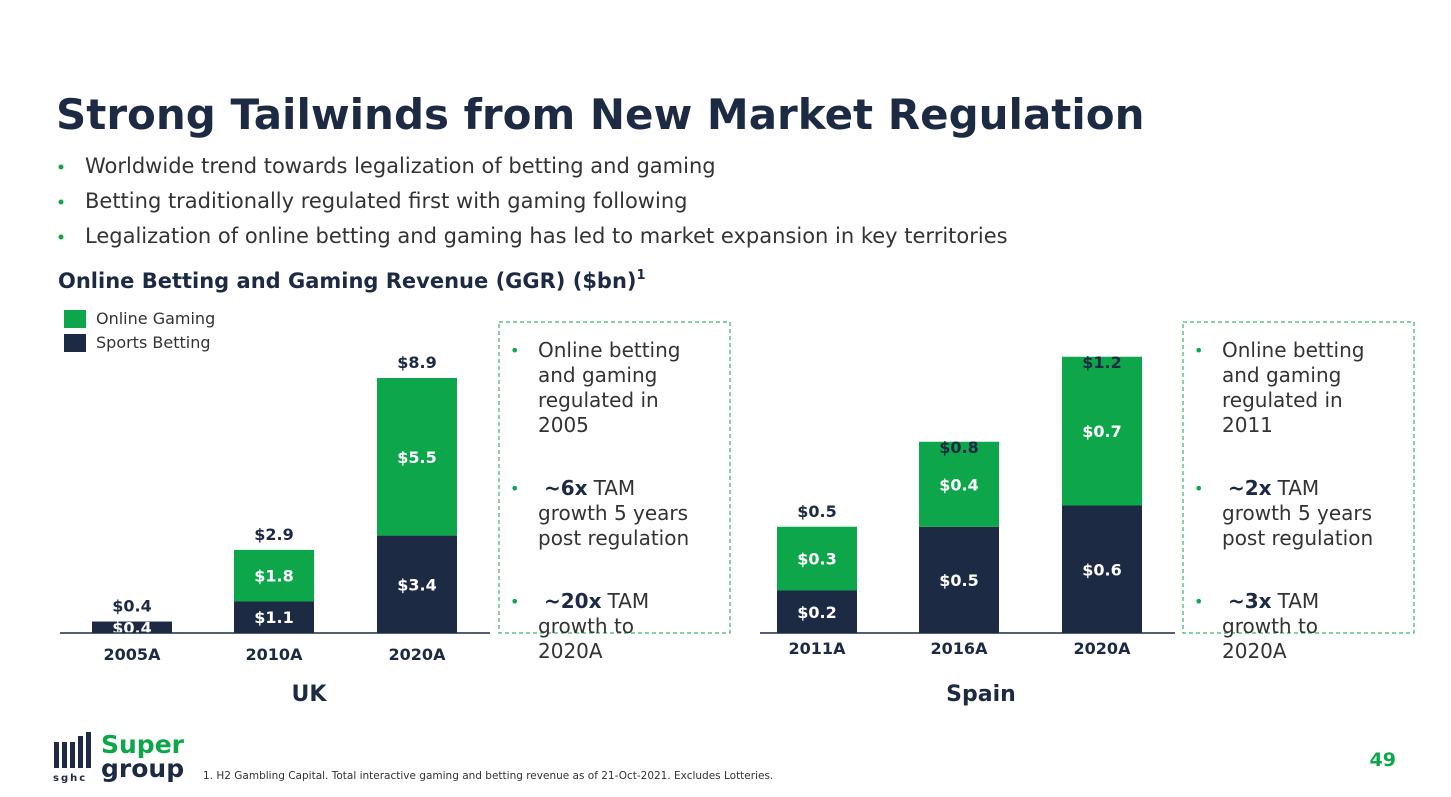  I want to click on segment-label: $0.6, so click(1101, 569).